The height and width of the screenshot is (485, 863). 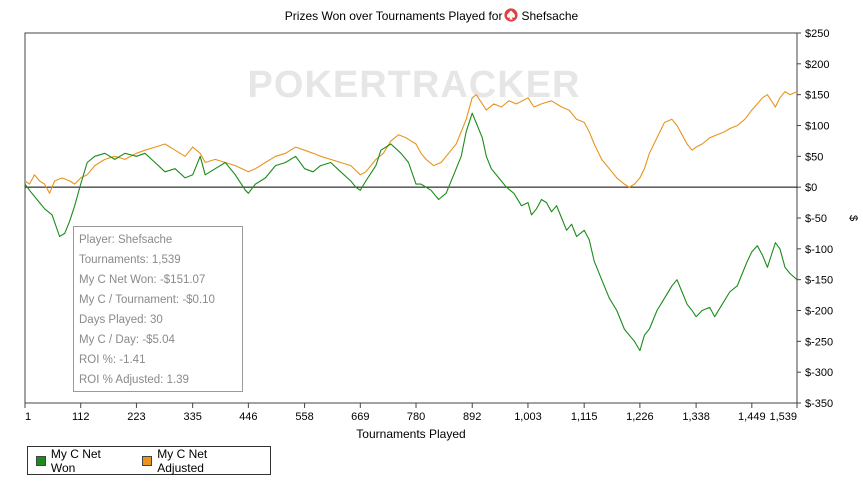 I want to click on x-tick-label: 1,003, so click(x=528, y=417).